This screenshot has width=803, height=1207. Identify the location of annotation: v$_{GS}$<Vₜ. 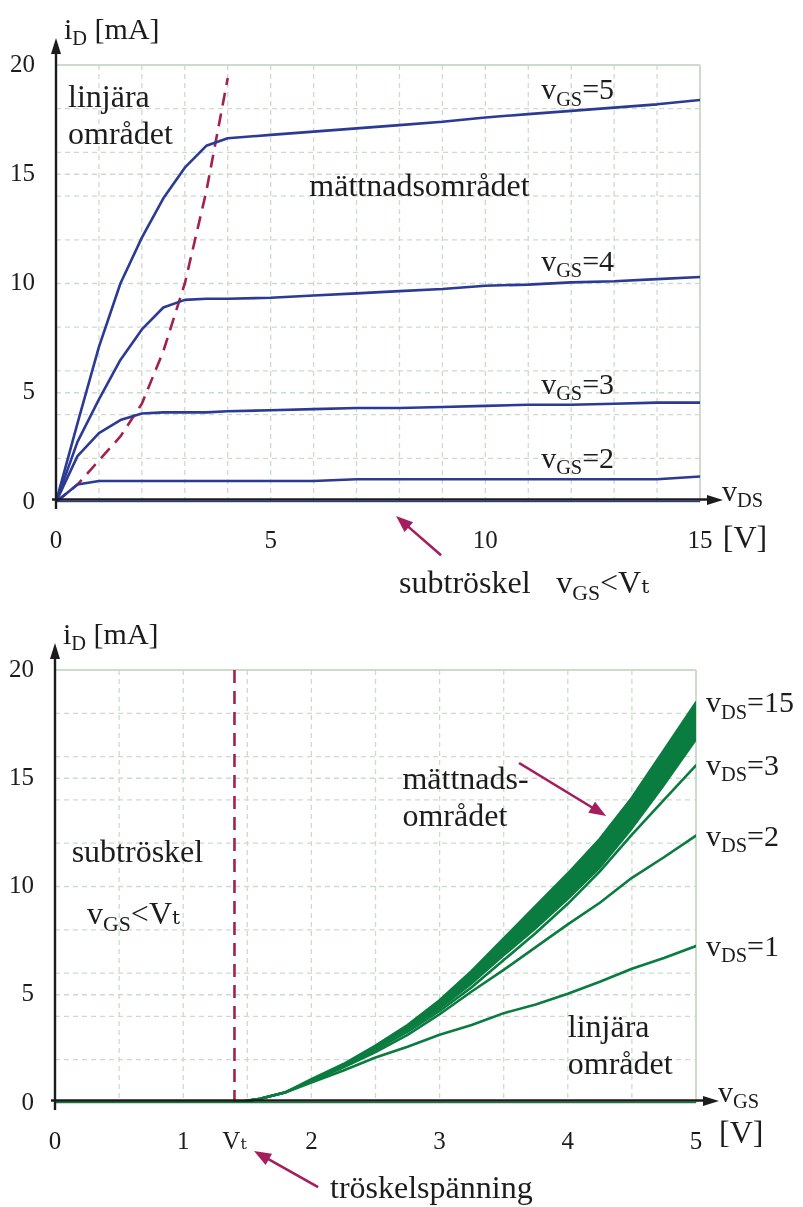
(133, 915).